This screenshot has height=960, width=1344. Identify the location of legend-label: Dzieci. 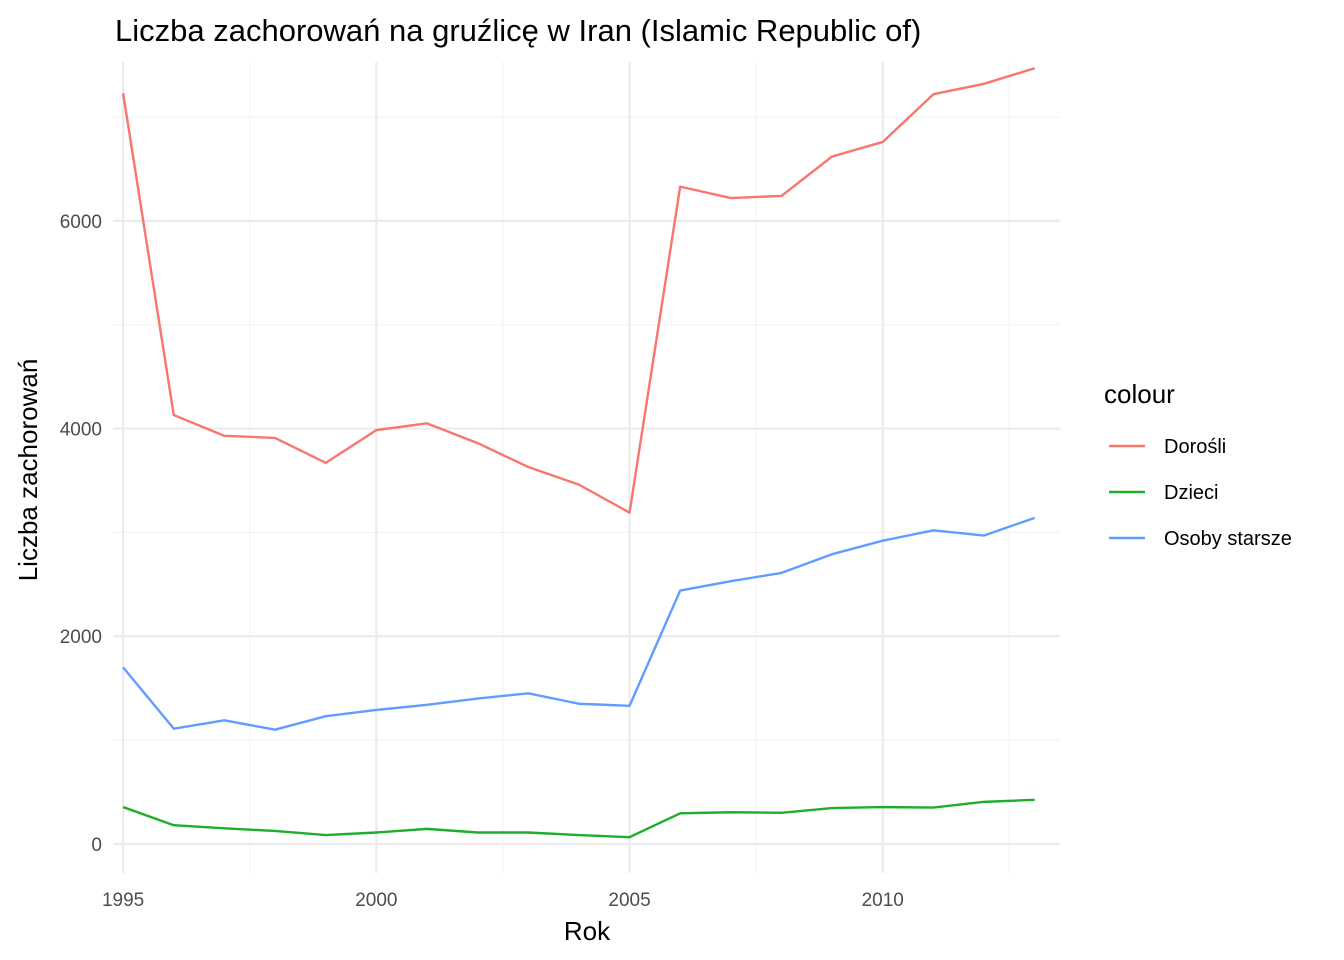
(1191, 493).